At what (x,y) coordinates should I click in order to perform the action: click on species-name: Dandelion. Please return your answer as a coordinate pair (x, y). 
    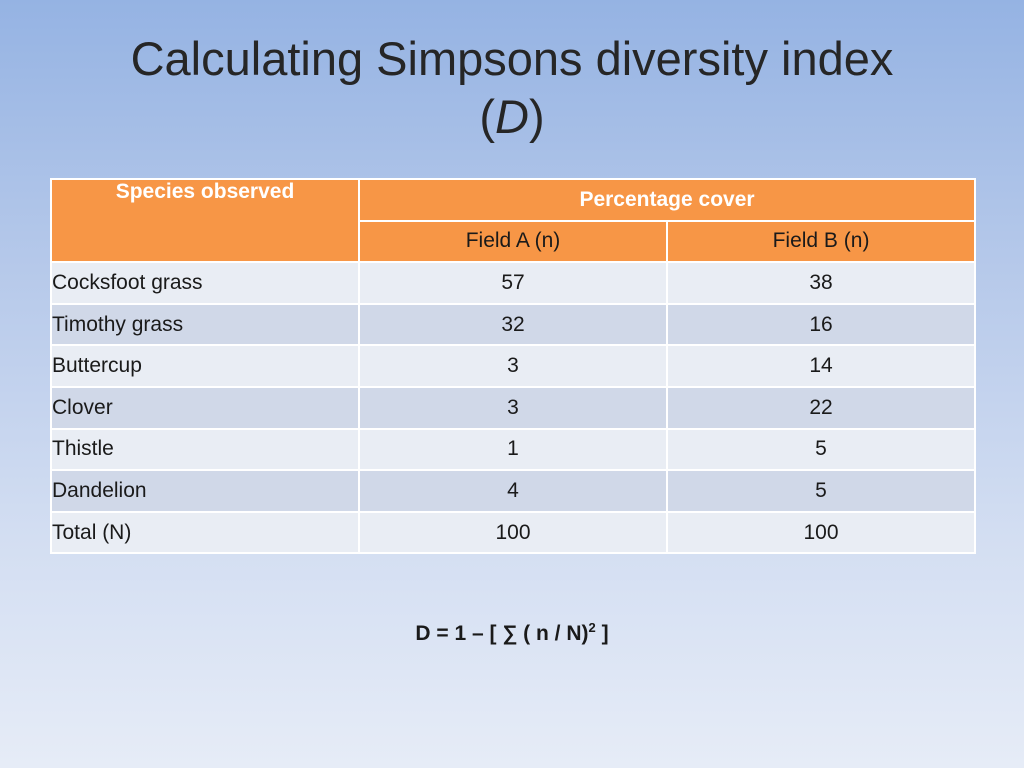
    Looking at the image, I should click on (205, 491).